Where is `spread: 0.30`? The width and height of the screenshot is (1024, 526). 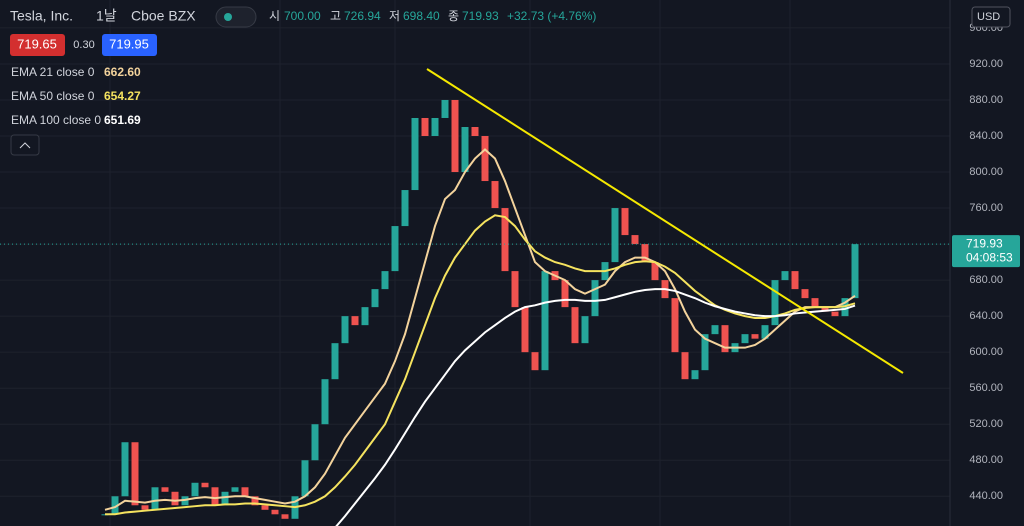 spread: 0.30 is located at coordinates (83, 45).